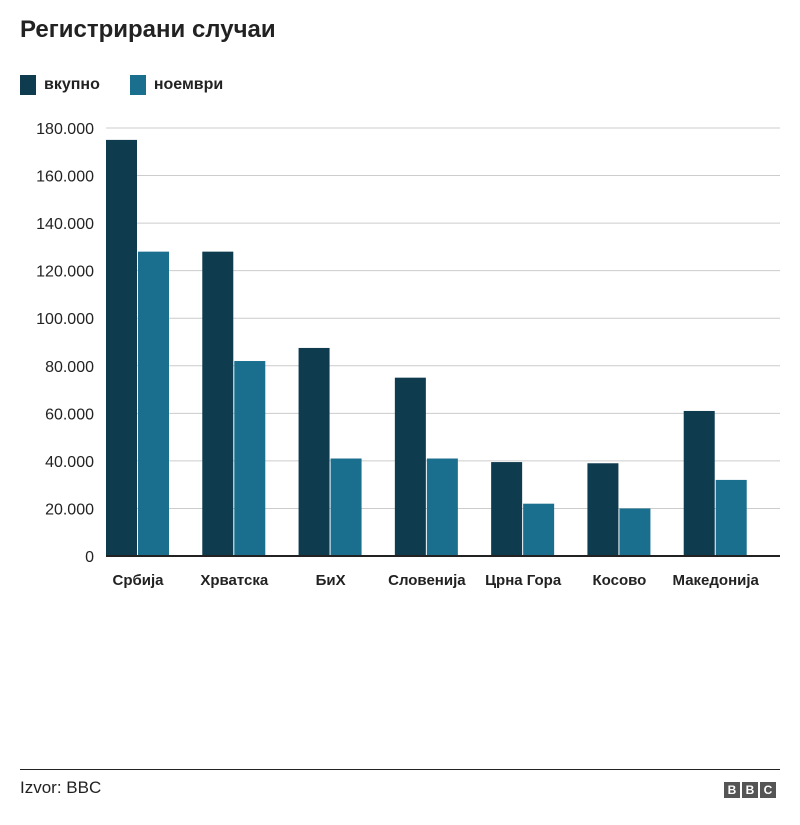 This screenshot has height=825, width=800. I want to click on legend-label-total: вкупно, so click(72, 84).